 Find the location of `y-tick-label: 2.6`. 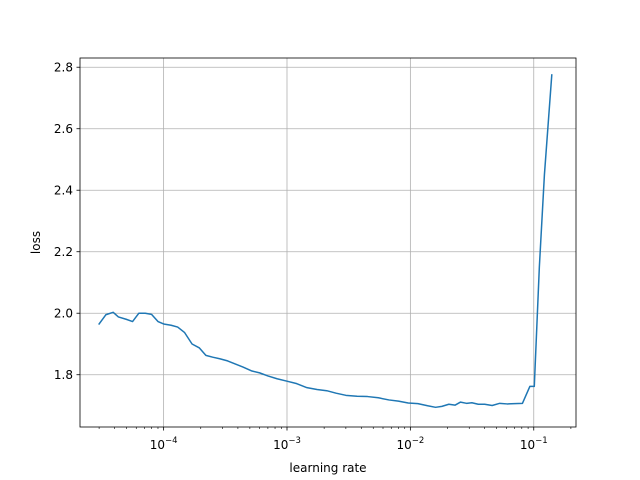

y-tick-label: 2.6 is located at coordinates (63, 129).